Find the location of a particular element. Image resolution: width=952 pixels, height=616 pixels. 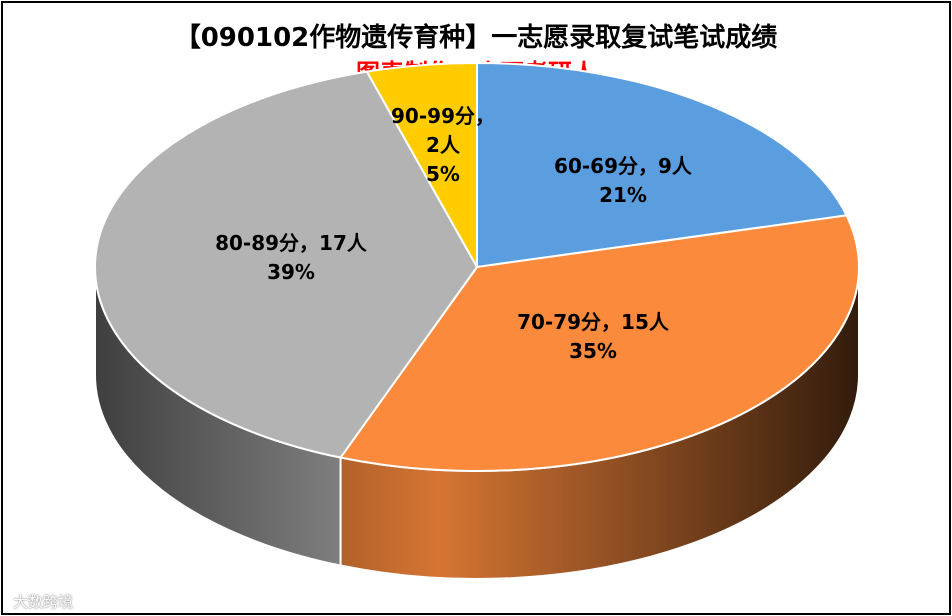

pie-label-2-line-1: 39% is located at coordinates (291, 272).